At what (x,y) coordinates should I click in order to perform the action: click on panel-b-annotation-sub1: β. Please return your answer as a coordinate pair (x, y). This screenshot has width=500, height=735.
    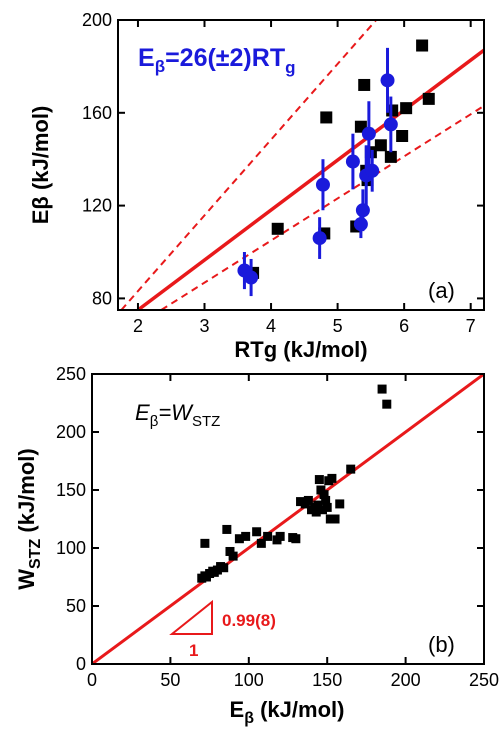
    Looking at the image, I should click on (154, 421).